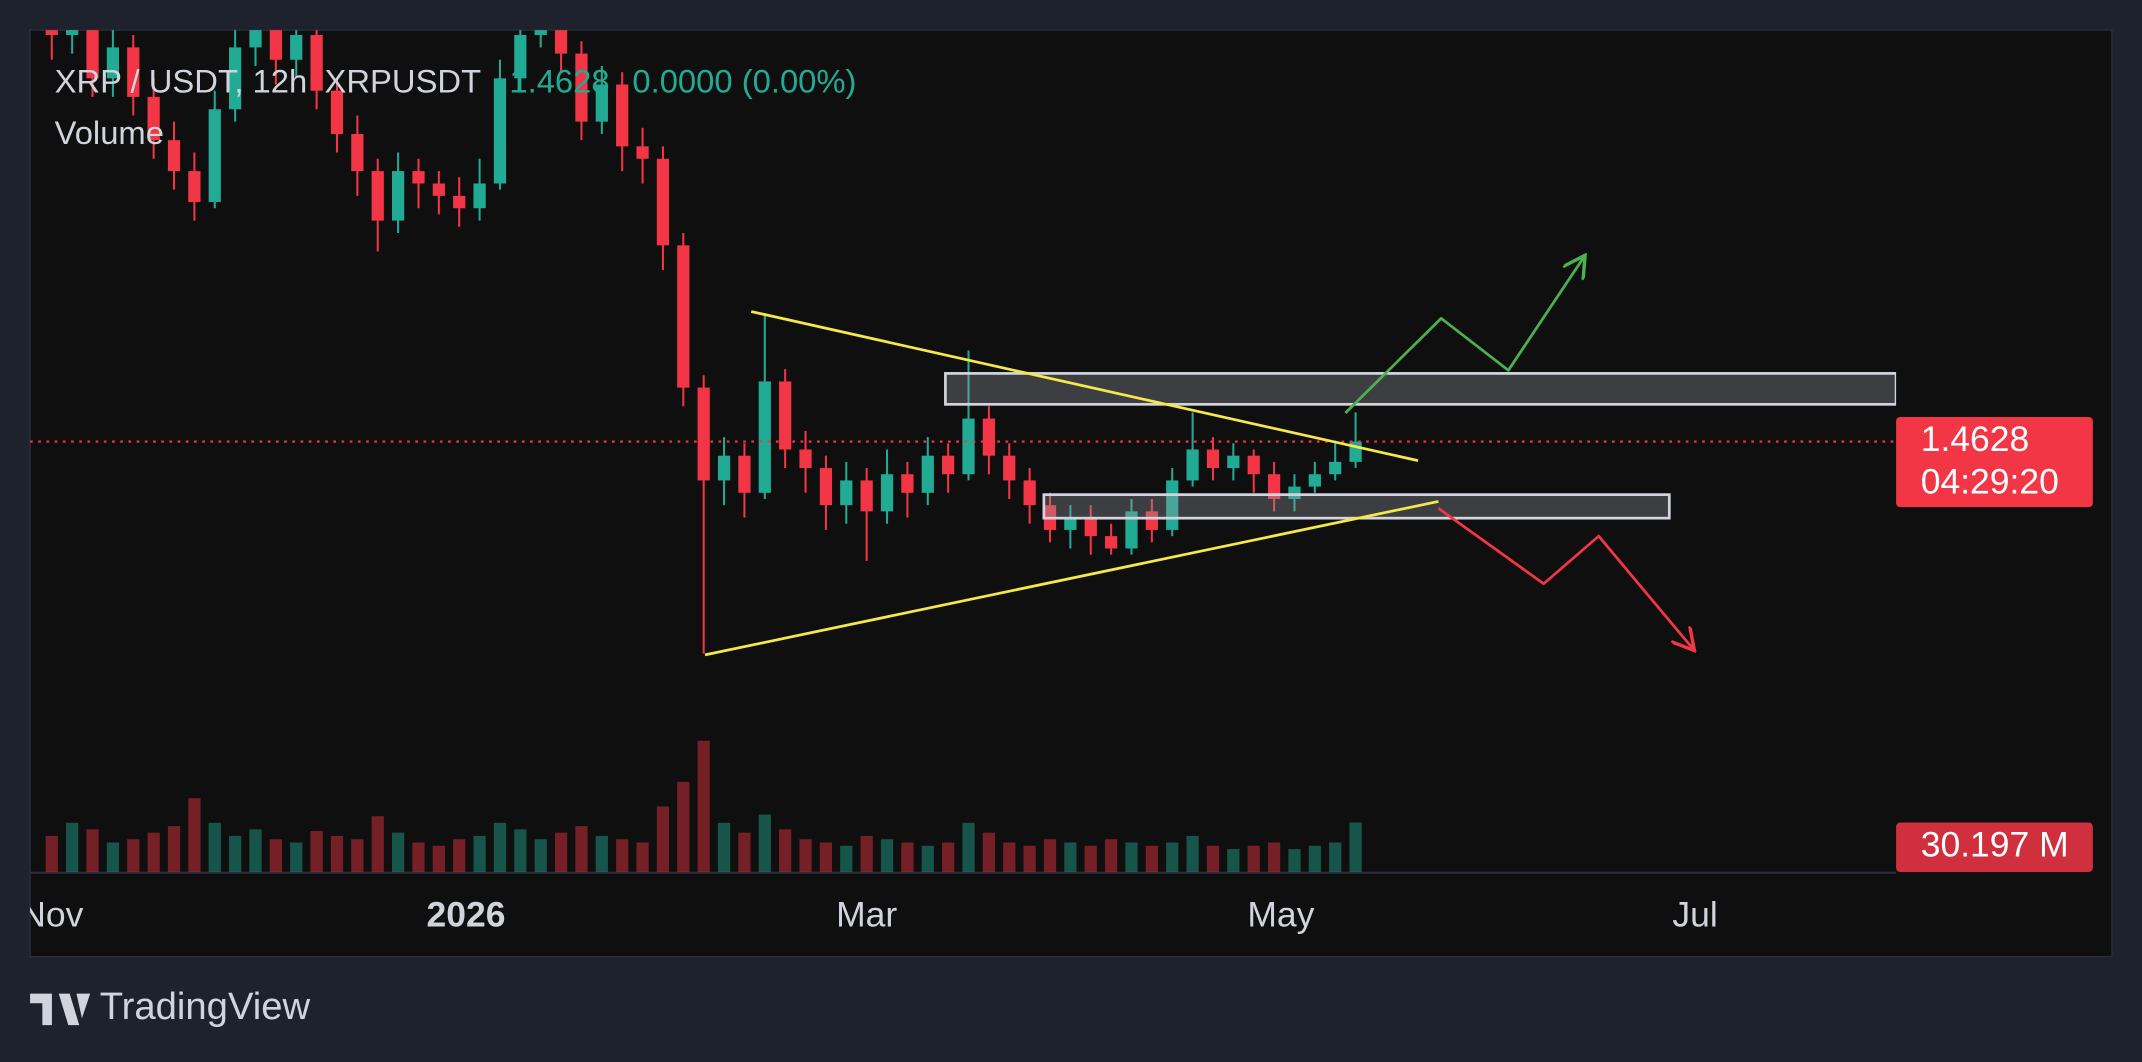  I want to click on x-tick-label: Jul, so click(1694, 915).